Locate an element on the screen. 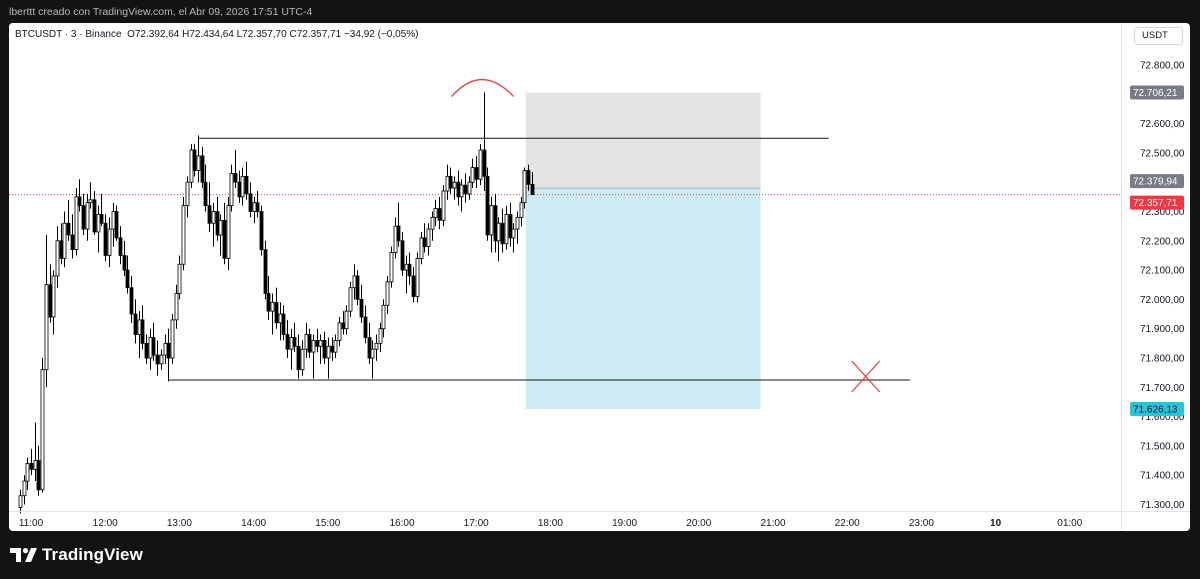  cross-annotation-stroke is located at coordinates (866, 376).